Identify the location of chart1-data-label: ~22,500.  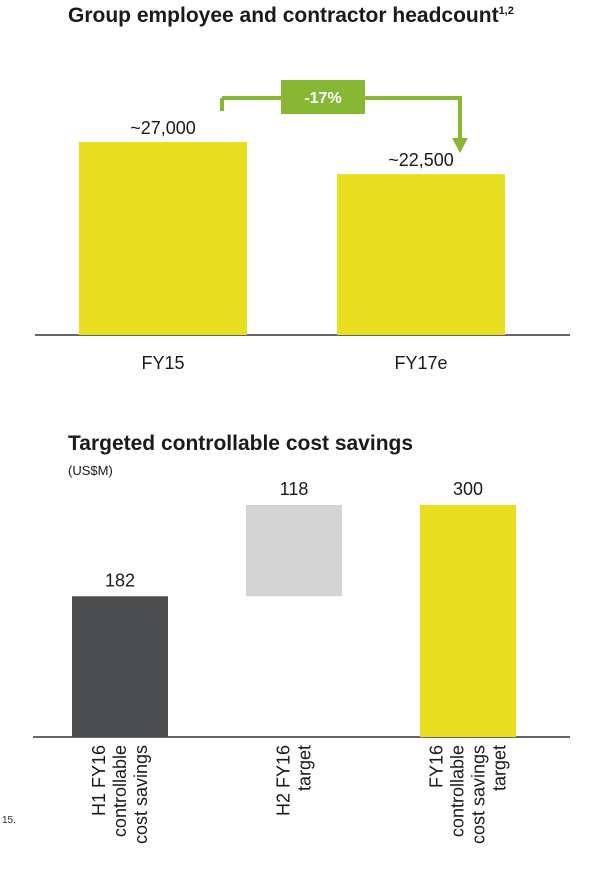
(421, 160).